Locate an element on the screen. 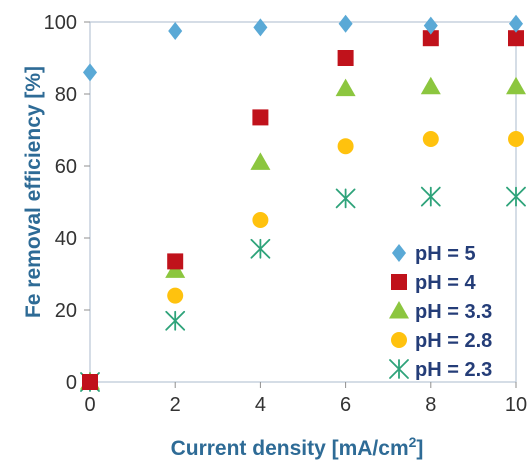 The width and height of the screenshot is (530, 464). legend-marker-asterisk is located at coordinates (399, 369).